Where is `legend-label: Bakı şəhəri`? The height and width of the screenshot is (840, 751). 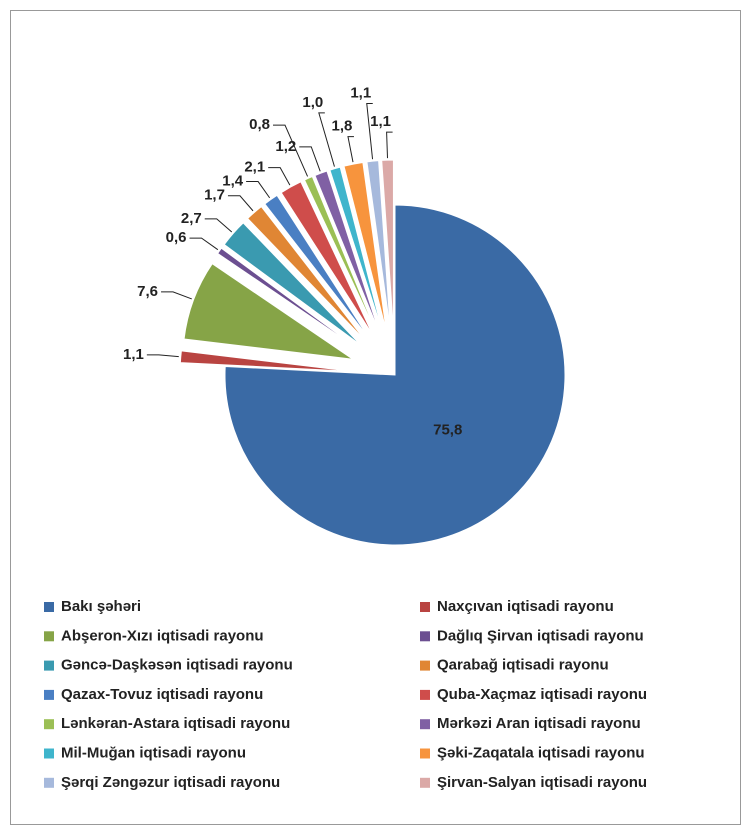 legend-label: Bakı şəhəri is located at coordinates (101, 606).